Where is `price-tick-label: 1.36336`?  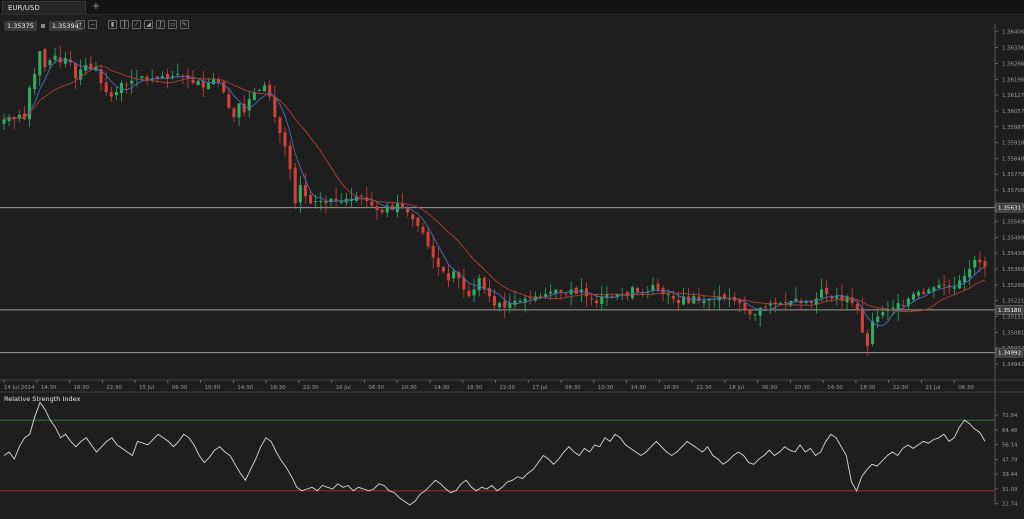
price-tick-label: 1.36336 is located at coordinates (1013, 49).